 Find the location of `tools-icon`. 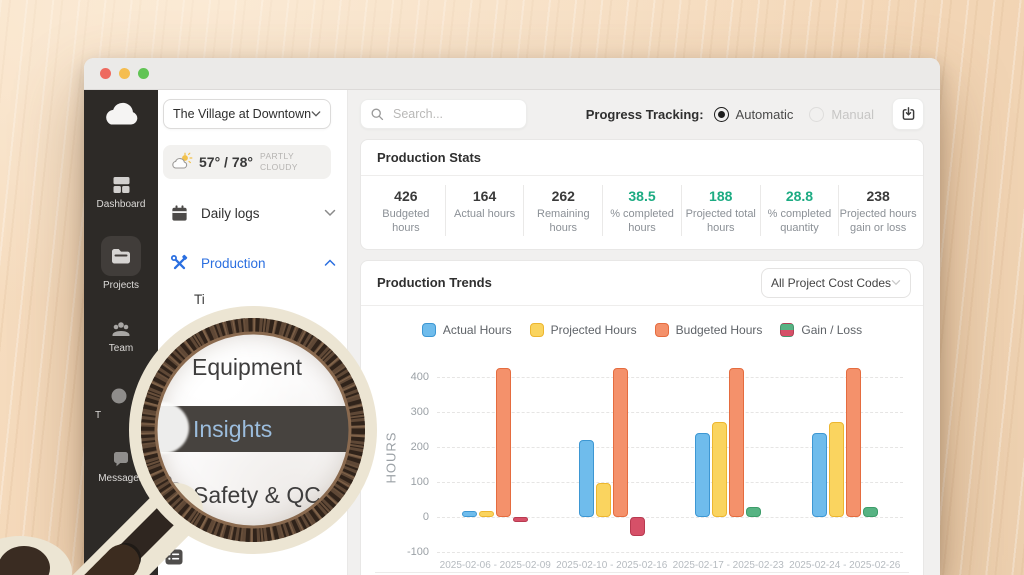

tools-icon is located at coordinates (179, 261).